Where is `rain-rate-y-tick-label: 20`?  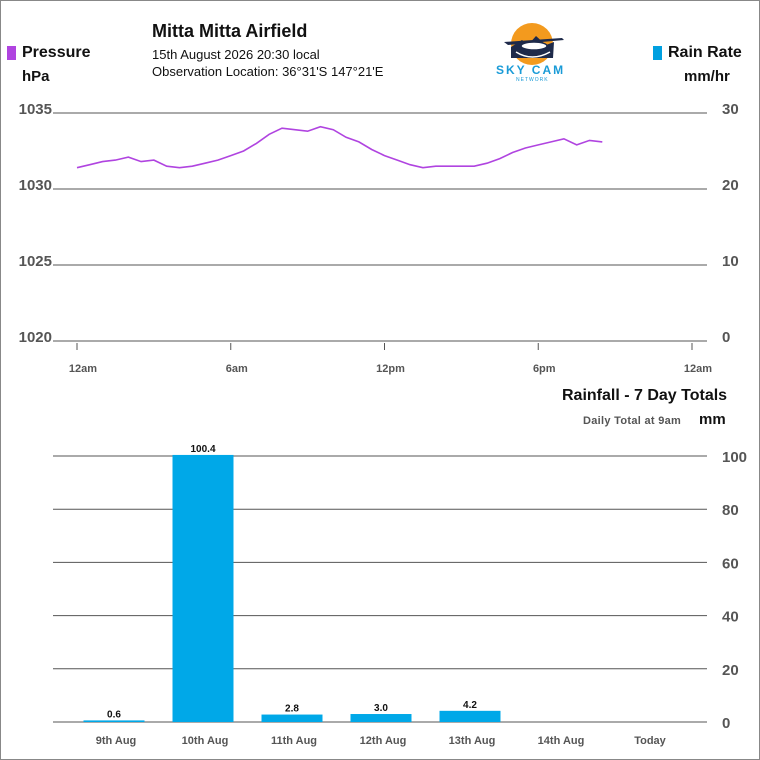
rain-rate-y-tick-label: 20 is located at coordinates (730, 185).